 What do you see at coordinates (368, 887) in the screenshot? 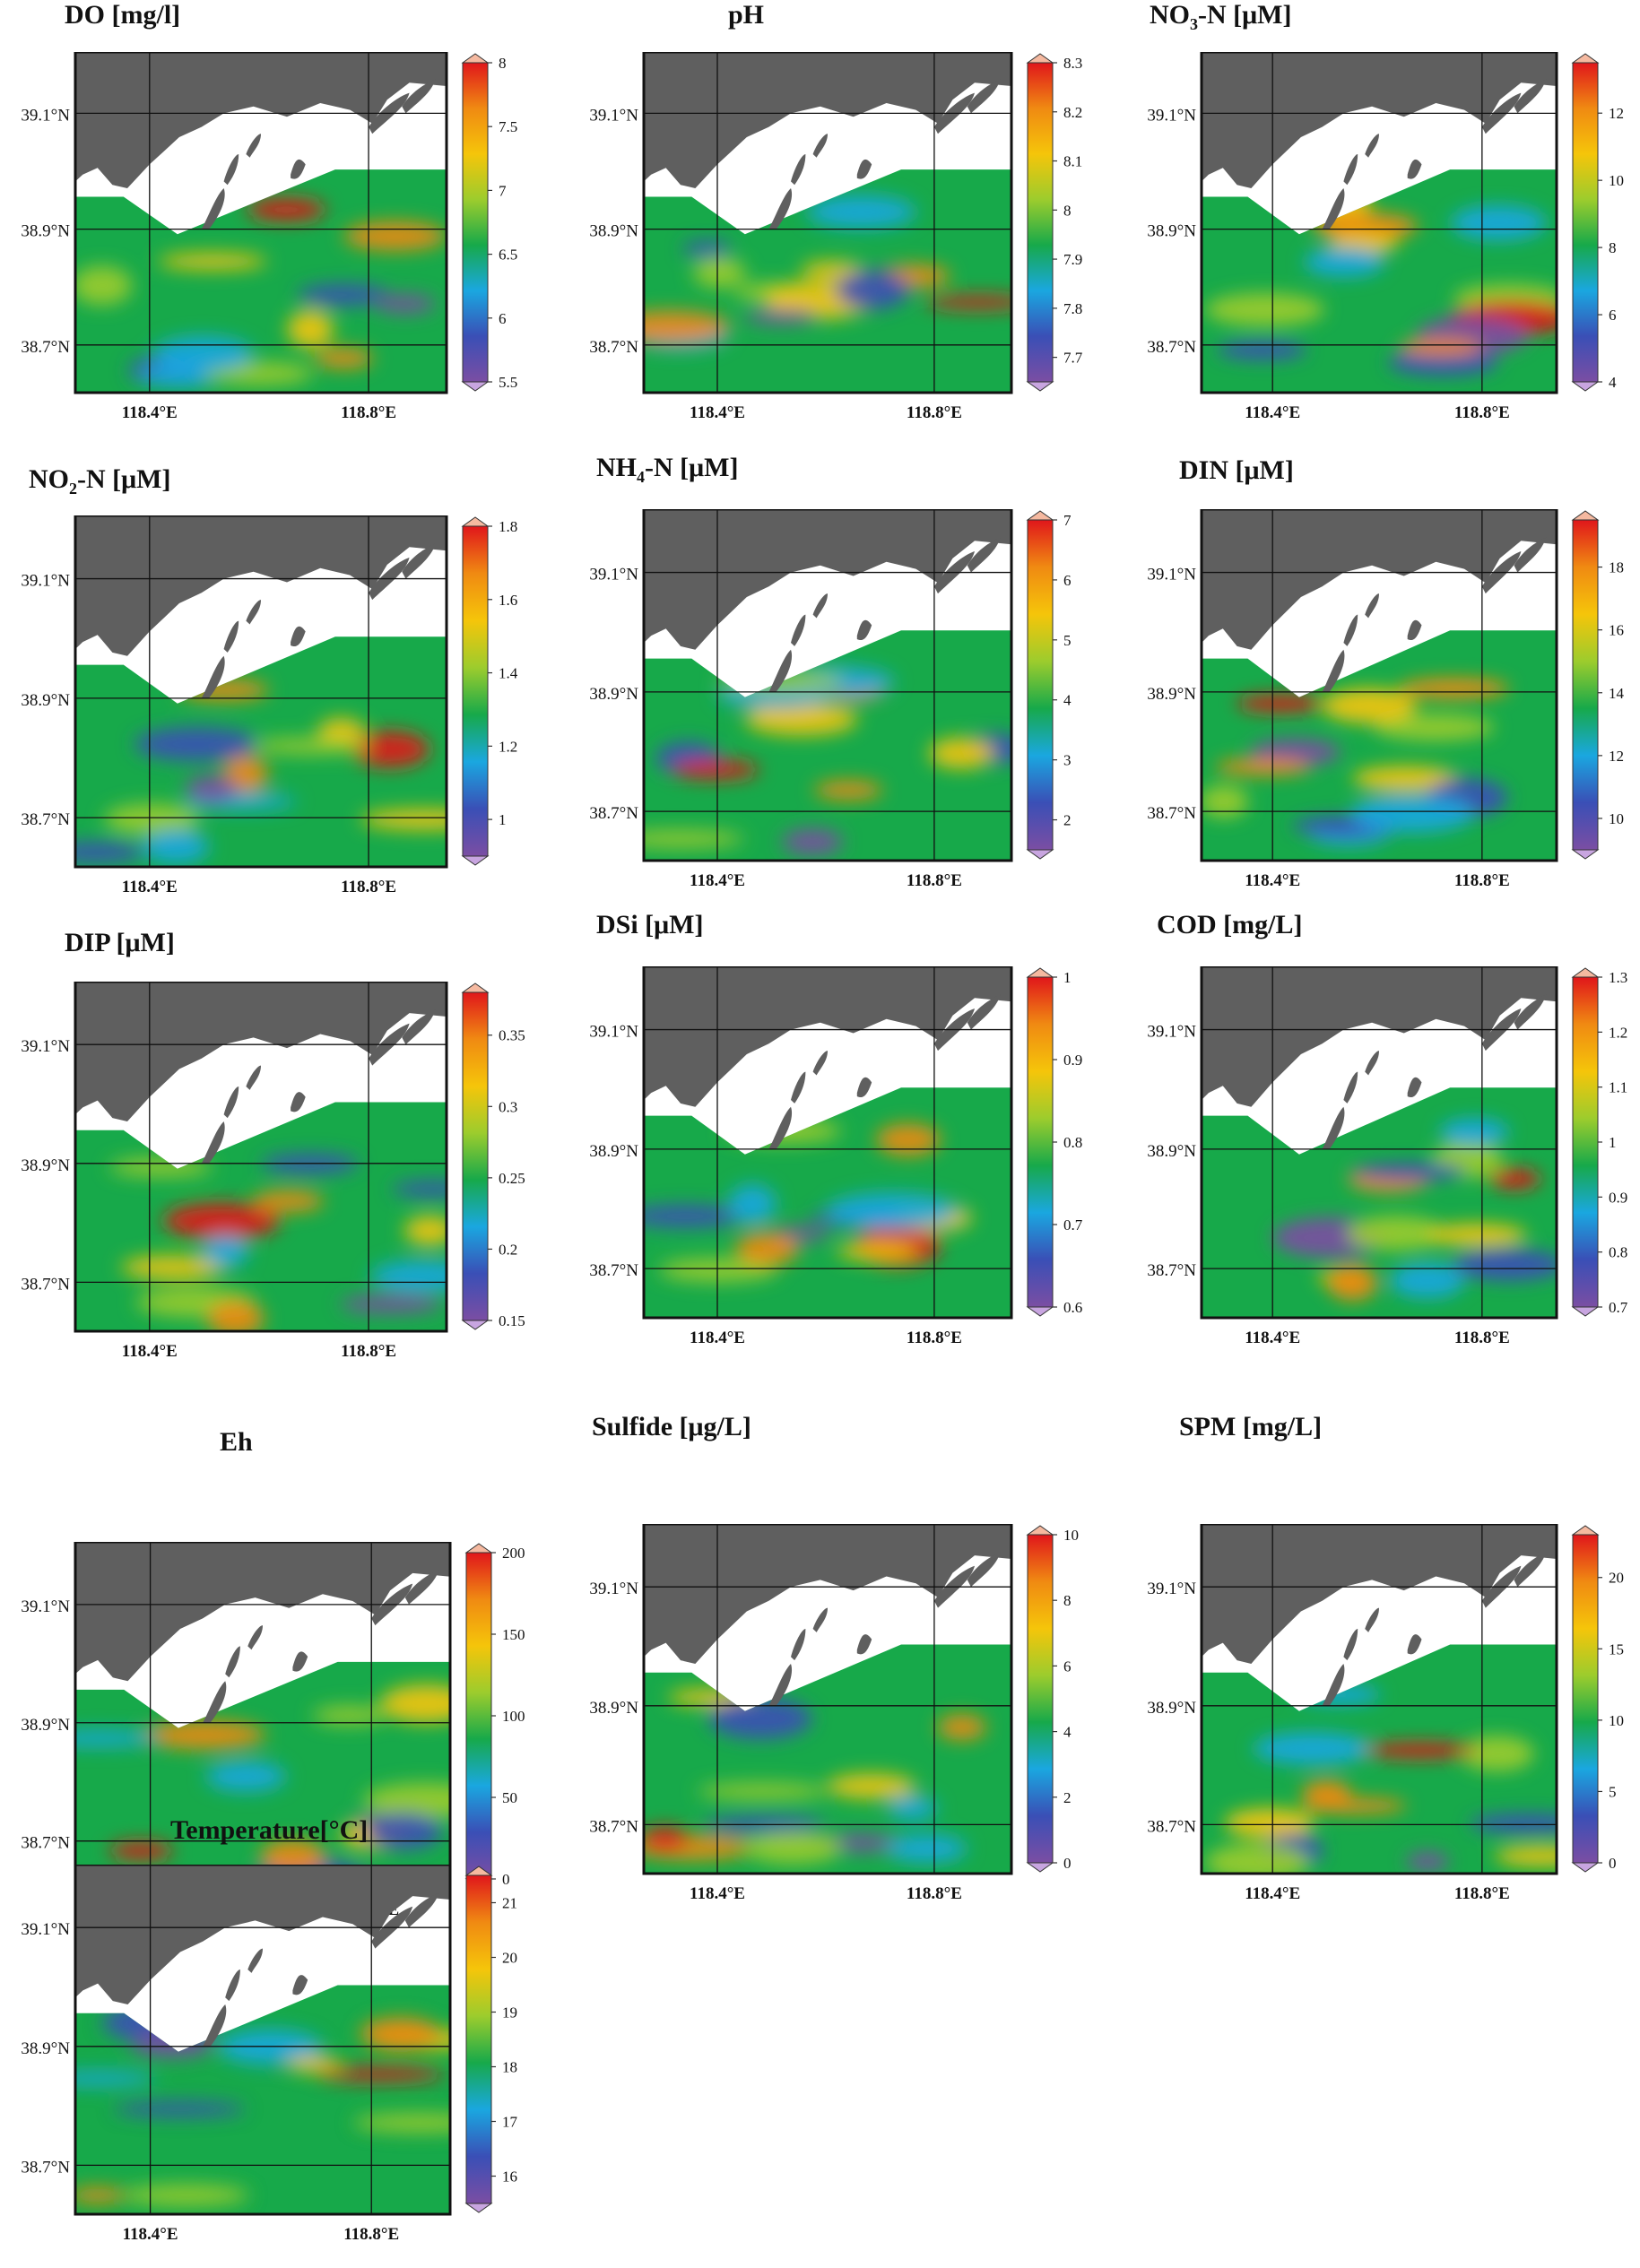
I see `lon-label: 118.8°E` at bounding box center [368, 887].